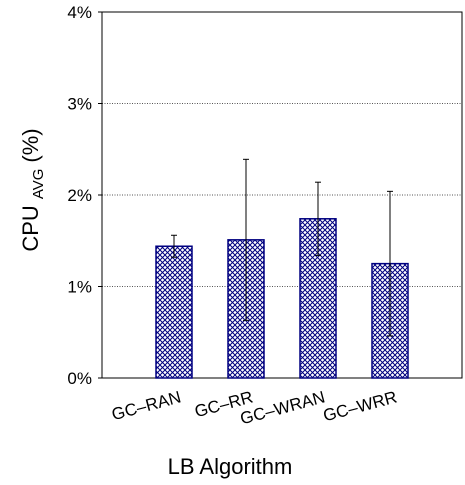 This screenshot has width=465, height=485. I want to click on x-axis-title: LB Algorithm, so click(230, 466).